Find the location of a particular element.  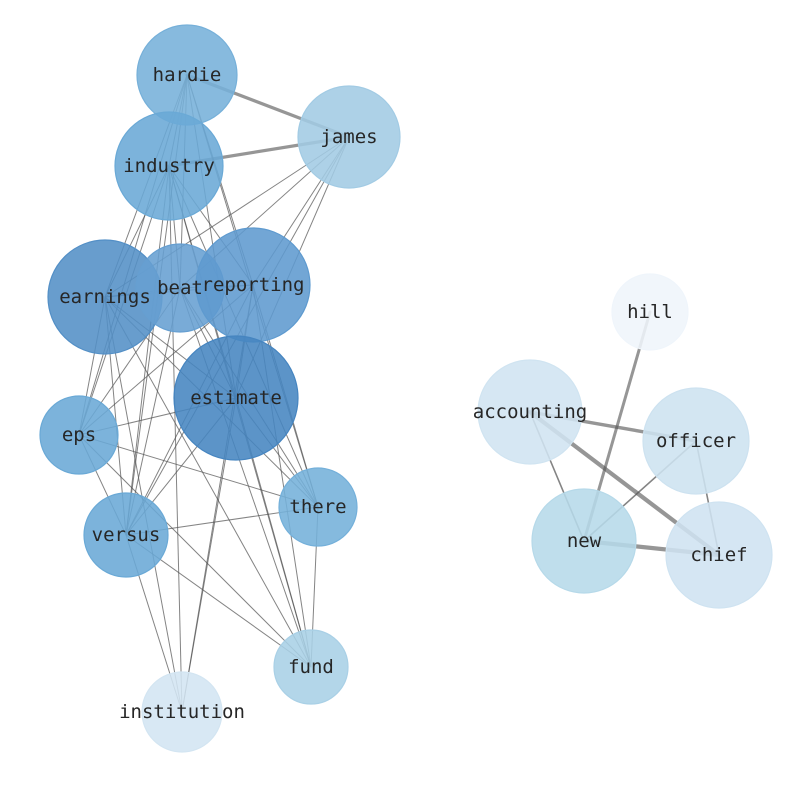

graph-node-hardie is located at coordinates (187, 75).